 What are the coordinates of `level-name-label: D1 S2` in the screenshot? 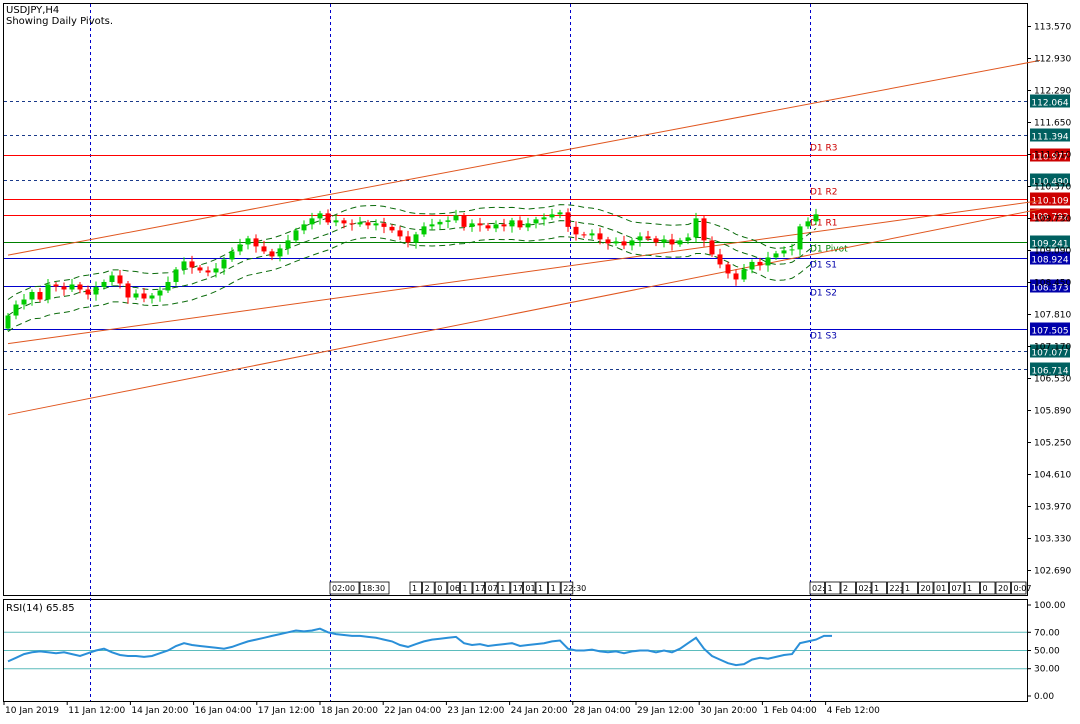 It's located at (823, 294).